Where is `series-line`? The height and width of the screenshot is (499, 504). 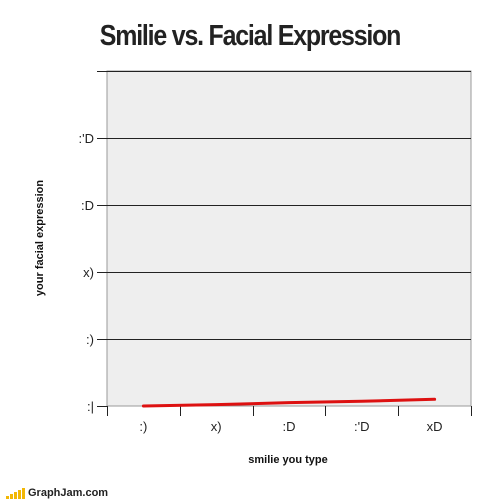 series-line is located at coordinates (289, 402).